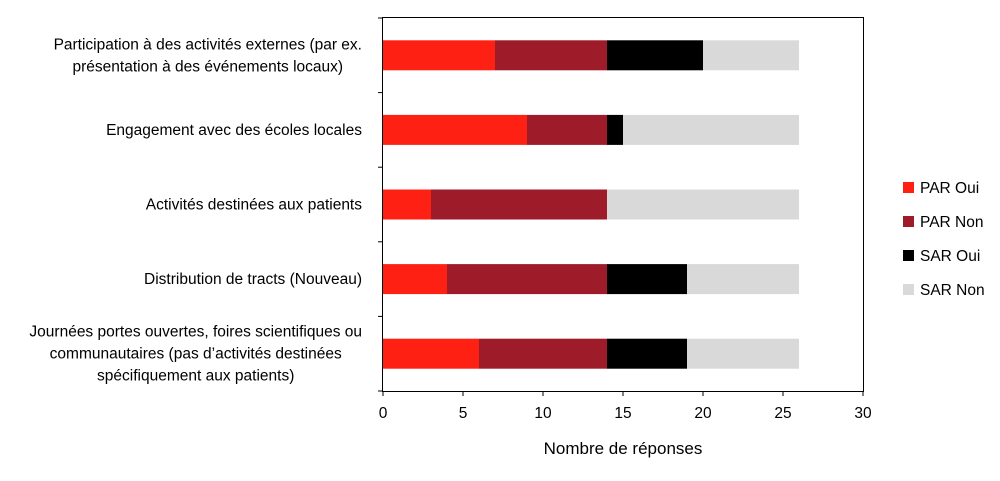 Image resolution: width=1000 pixels, height=481 pixels. Describe the element at coordinates (782, 413) in the screenshot. I see `x-tick-label: 25` at that location.